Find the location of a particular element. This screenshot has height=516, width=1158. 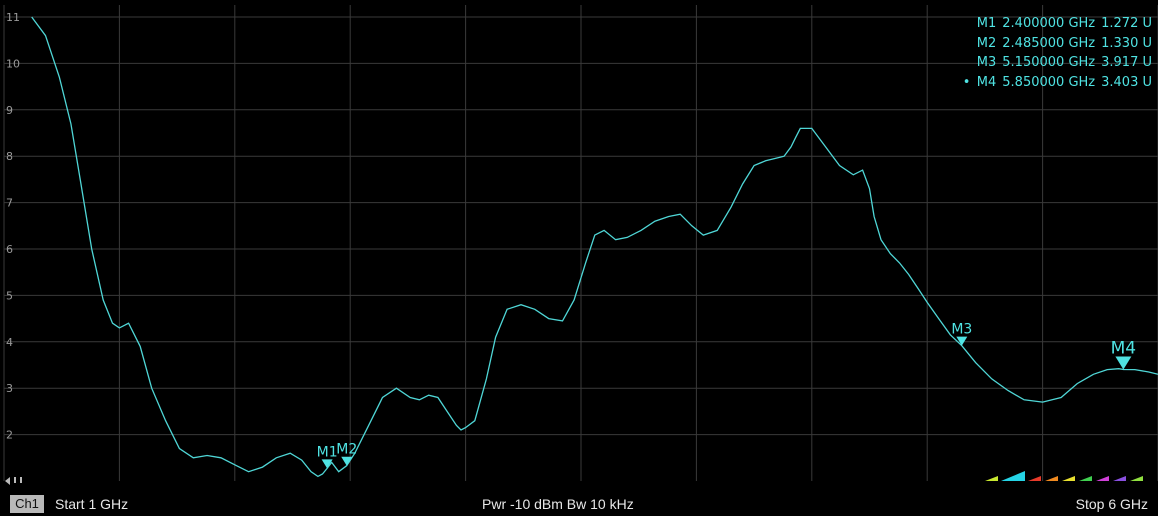

y-tick-labels: 2 3 4 5 6 7 8 9 10 11 is located at coordinates (13, 226).